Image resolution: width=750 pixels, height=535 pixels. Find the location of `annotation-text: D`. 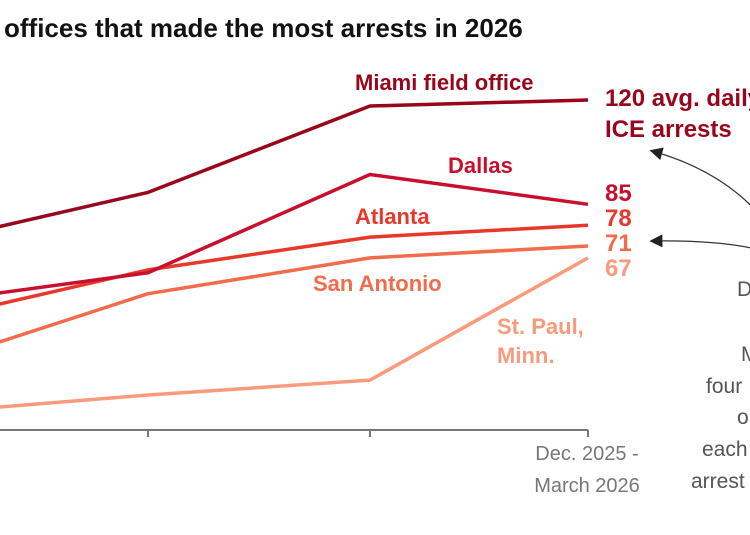

annotation-text: D is located at coordinates (743, 289).